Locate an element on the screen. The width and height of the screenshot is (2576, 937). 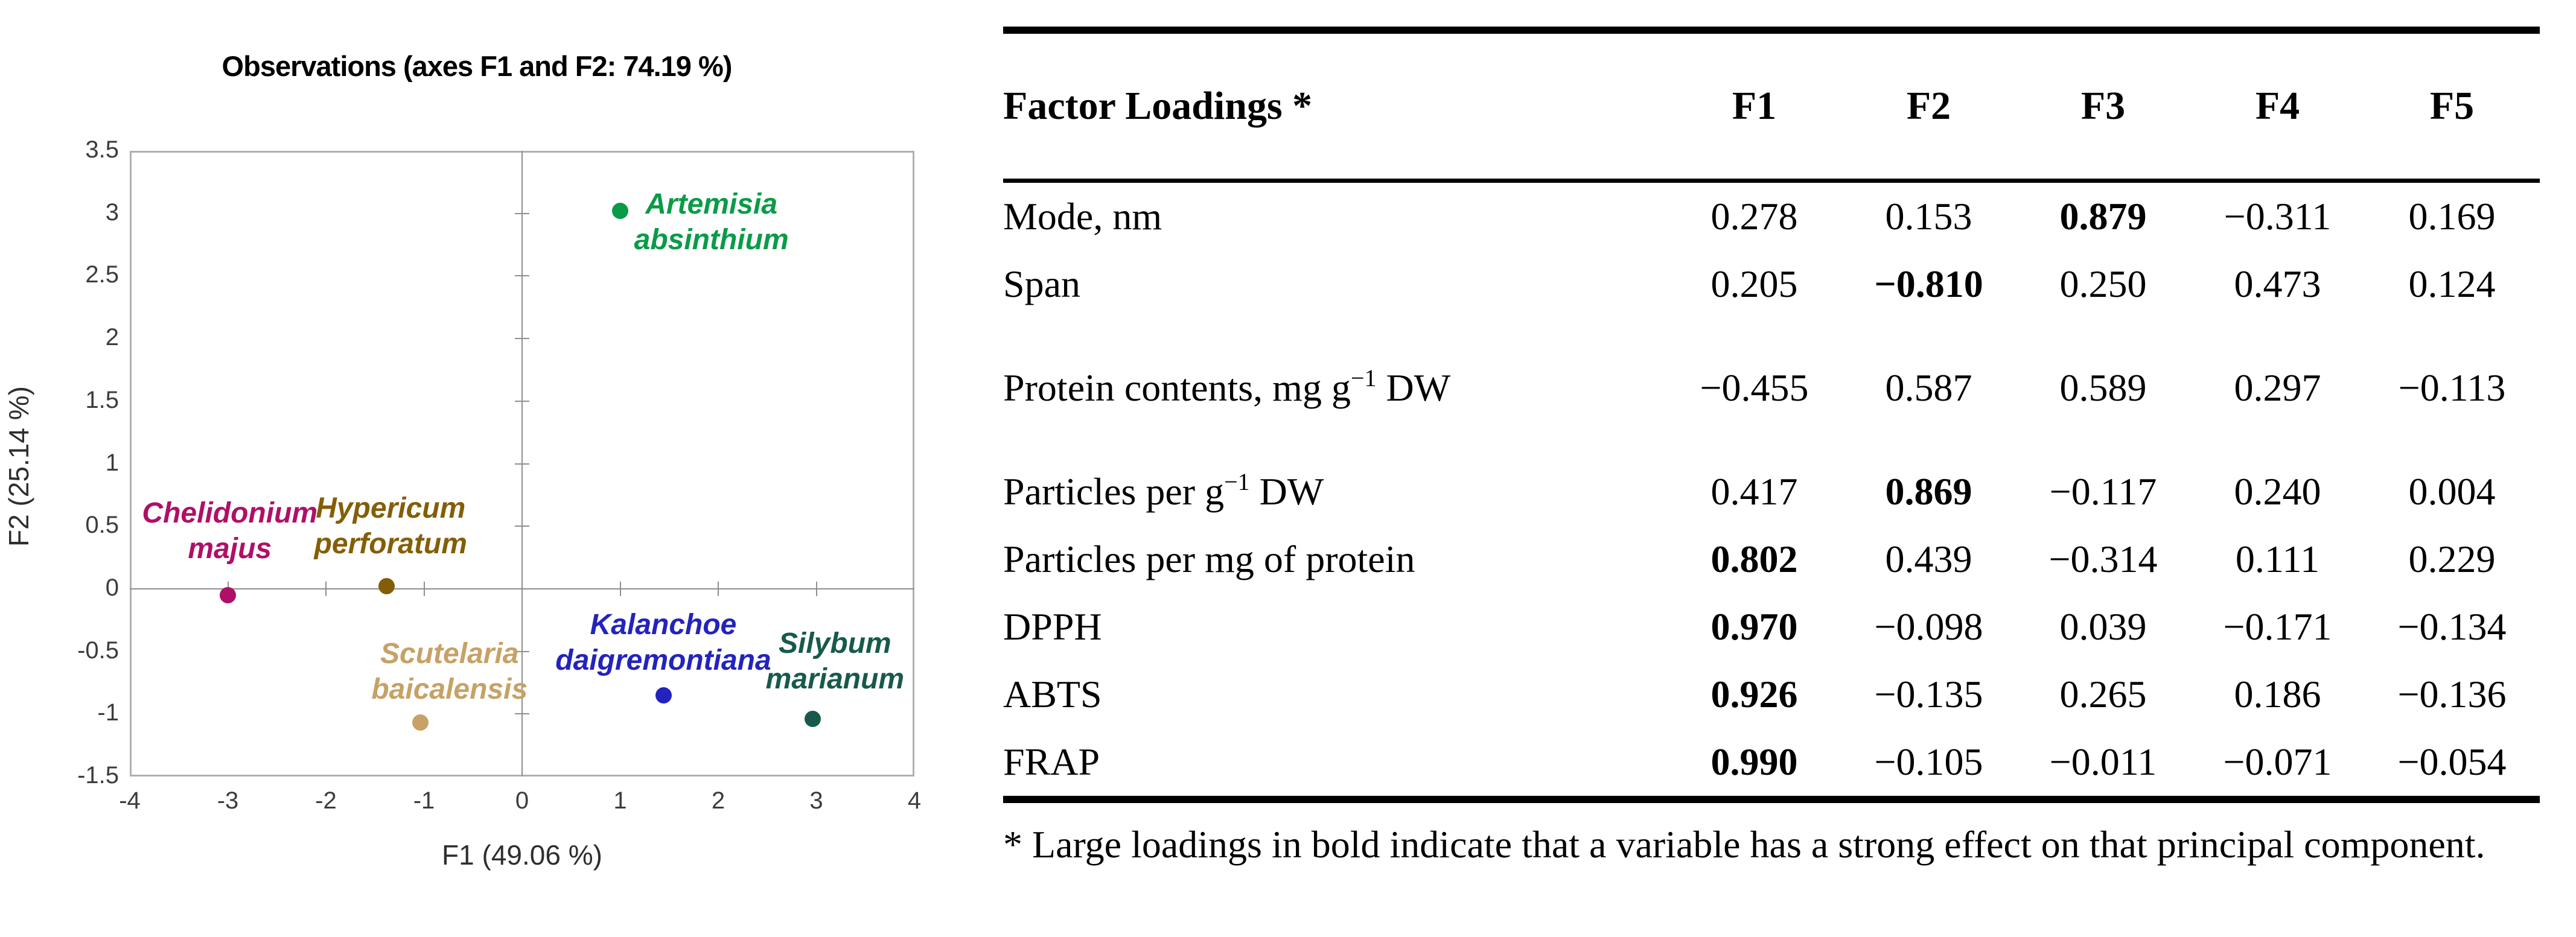
y-tick-label: -1.5 is located at coordinates (98, 776).